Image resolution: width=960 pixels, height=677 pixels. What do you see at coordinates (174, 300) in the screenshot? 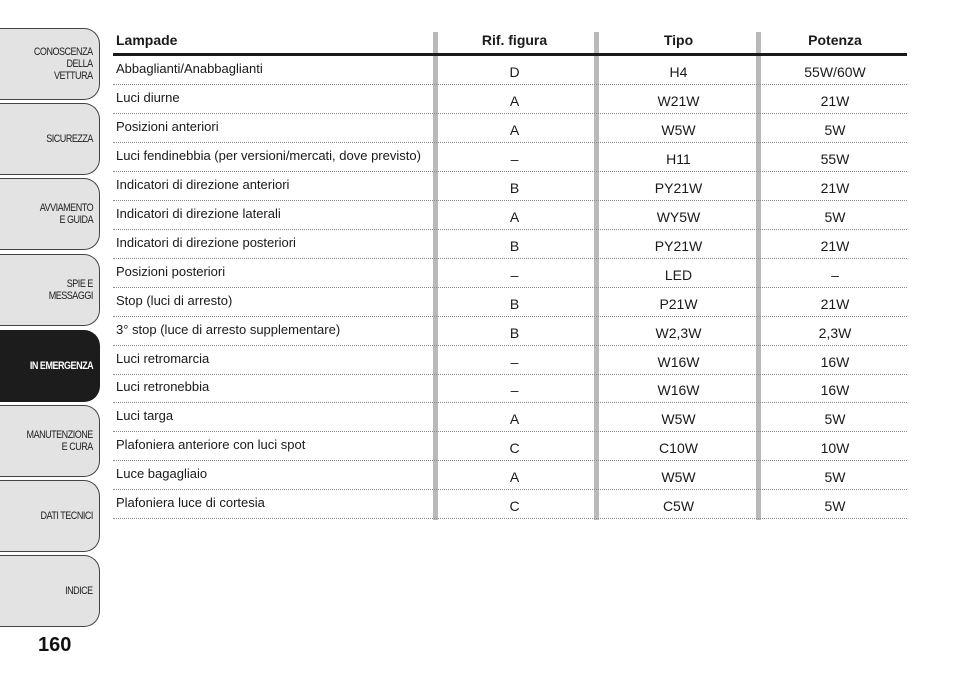
I see `cell-lampada: Stop (luci di arresto)` at bounding box center [174, 300].